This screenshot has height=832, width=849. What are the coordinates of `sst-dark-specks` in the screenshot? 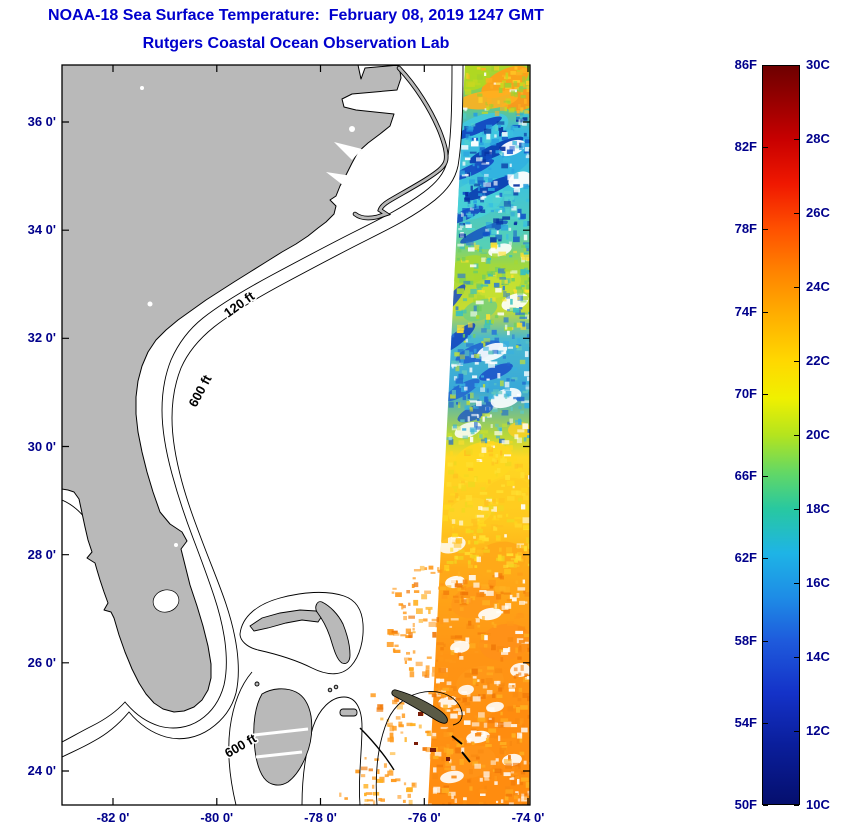 It's located at (432, 736).